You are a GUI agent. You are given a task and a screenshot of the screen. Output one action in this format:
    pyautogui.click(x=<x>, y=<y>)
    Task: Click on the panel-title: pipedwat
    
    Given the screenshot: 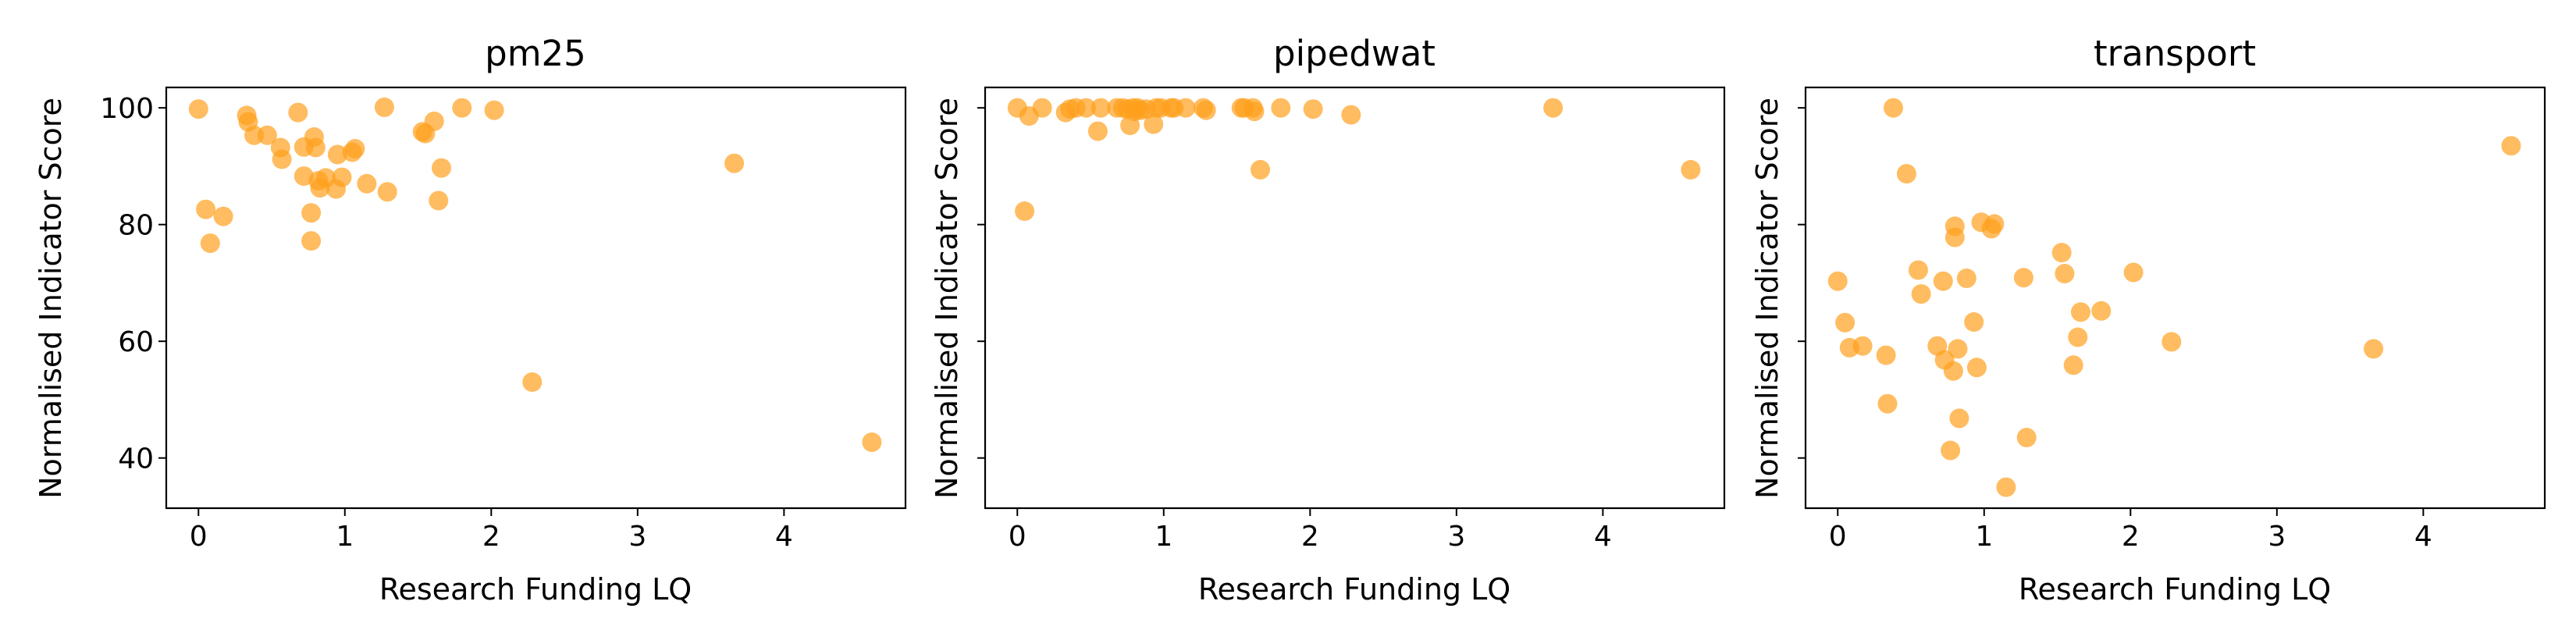 What is the action you would take?
    pyautogui.click(x=1354, y=53)
    